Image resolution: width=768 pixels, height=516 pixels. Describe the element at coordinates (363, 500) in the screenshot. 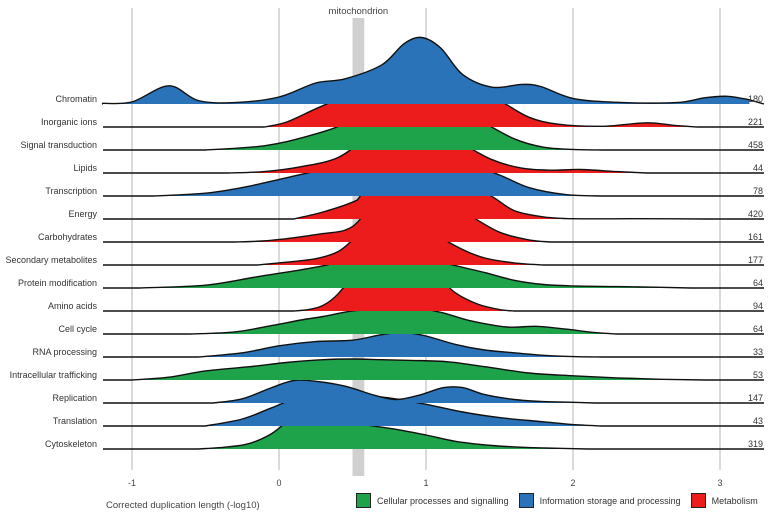

I see `legend-swatch-cellular` at that location.